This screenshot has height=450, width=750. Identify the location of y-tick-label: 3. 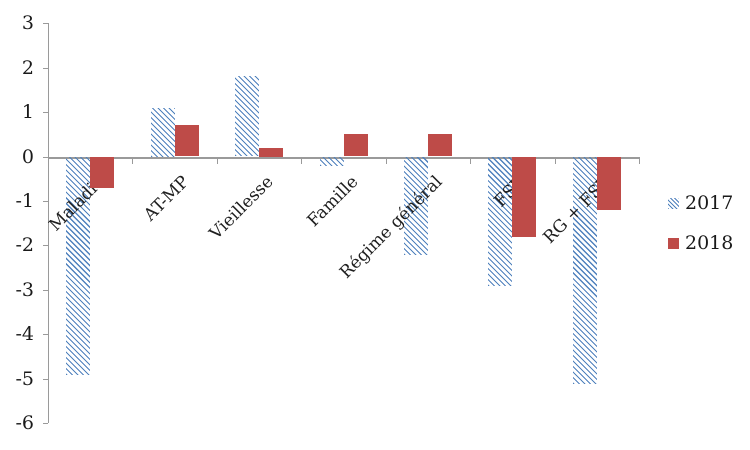
(27, 23).